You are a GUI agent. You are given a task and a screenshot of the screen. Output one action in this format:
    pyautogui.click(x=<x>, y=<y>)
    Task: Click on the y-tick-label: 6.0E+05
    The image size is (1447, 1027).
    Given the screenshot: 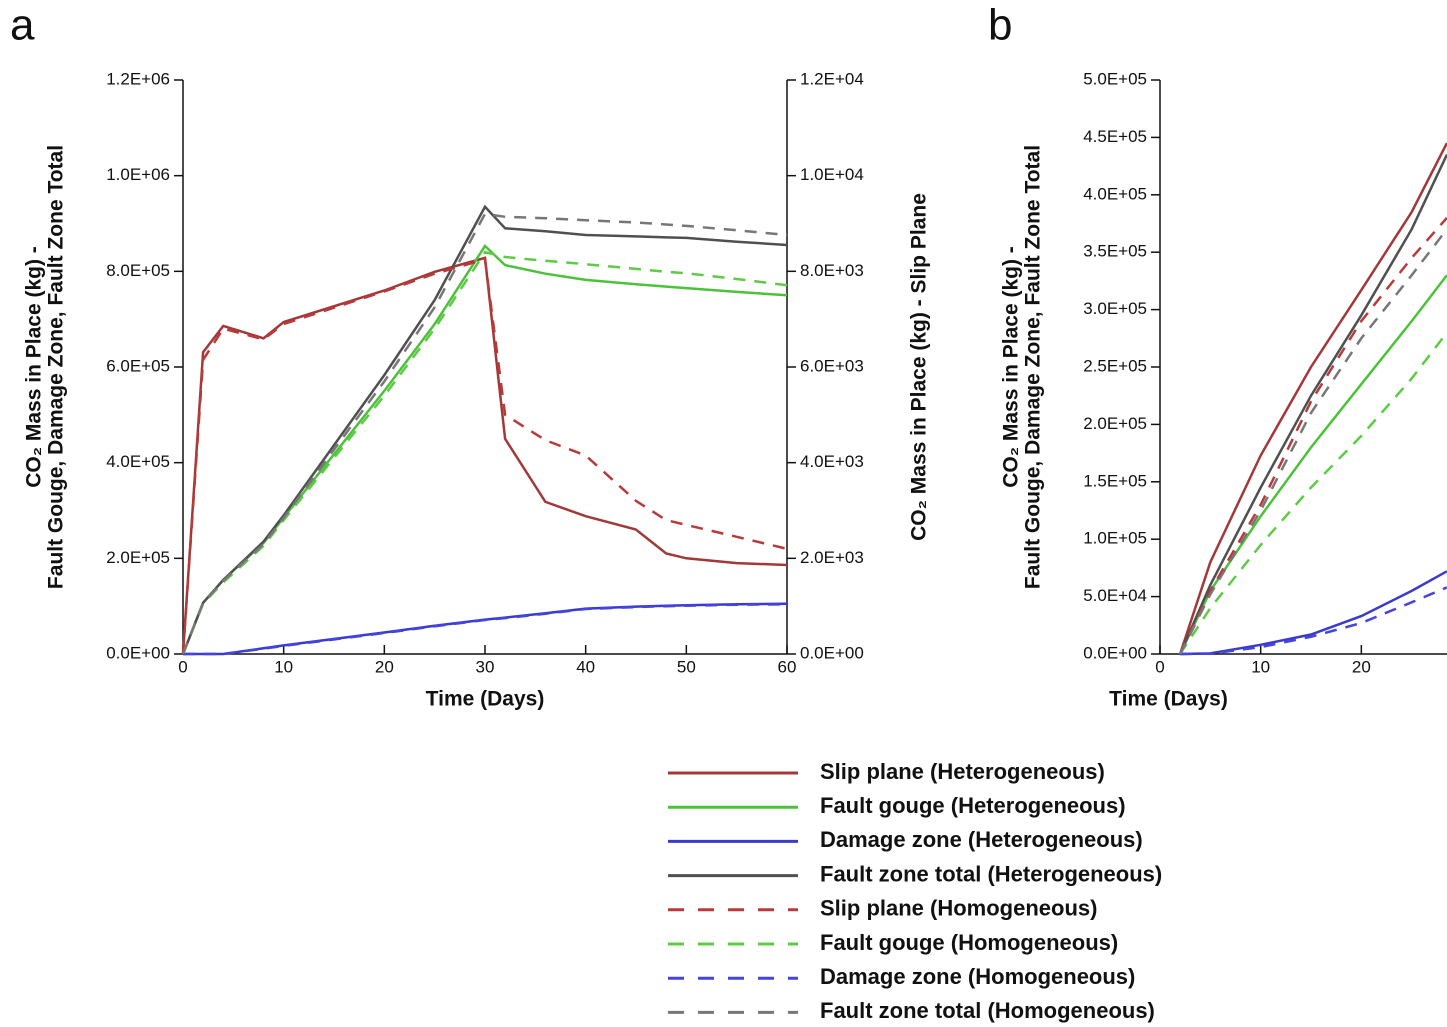 What is the action you would take?
    pyautogui.click(x=138, y=365)
    